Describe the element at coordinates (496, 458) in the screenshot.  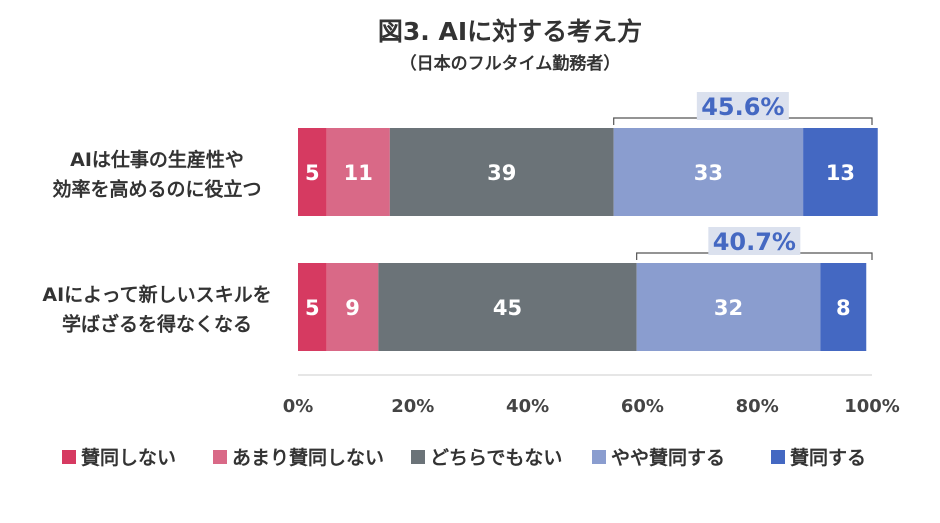
I see `legend-label: どちらでもない` at that location.